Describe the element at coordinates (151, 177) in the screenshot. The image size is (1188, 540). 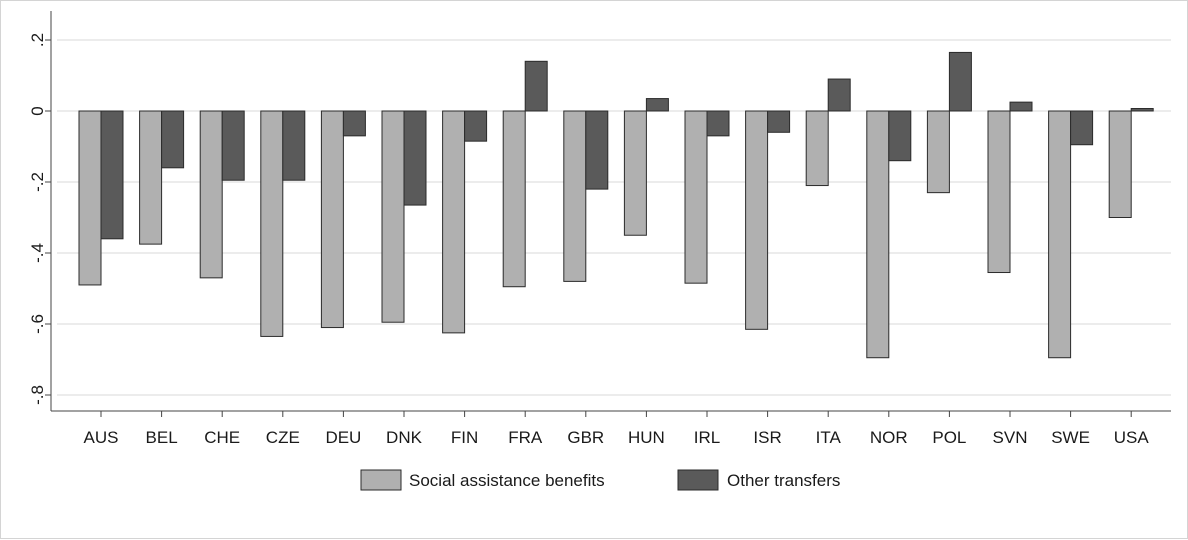
I see `bar-social-assistance-bel` at that location.